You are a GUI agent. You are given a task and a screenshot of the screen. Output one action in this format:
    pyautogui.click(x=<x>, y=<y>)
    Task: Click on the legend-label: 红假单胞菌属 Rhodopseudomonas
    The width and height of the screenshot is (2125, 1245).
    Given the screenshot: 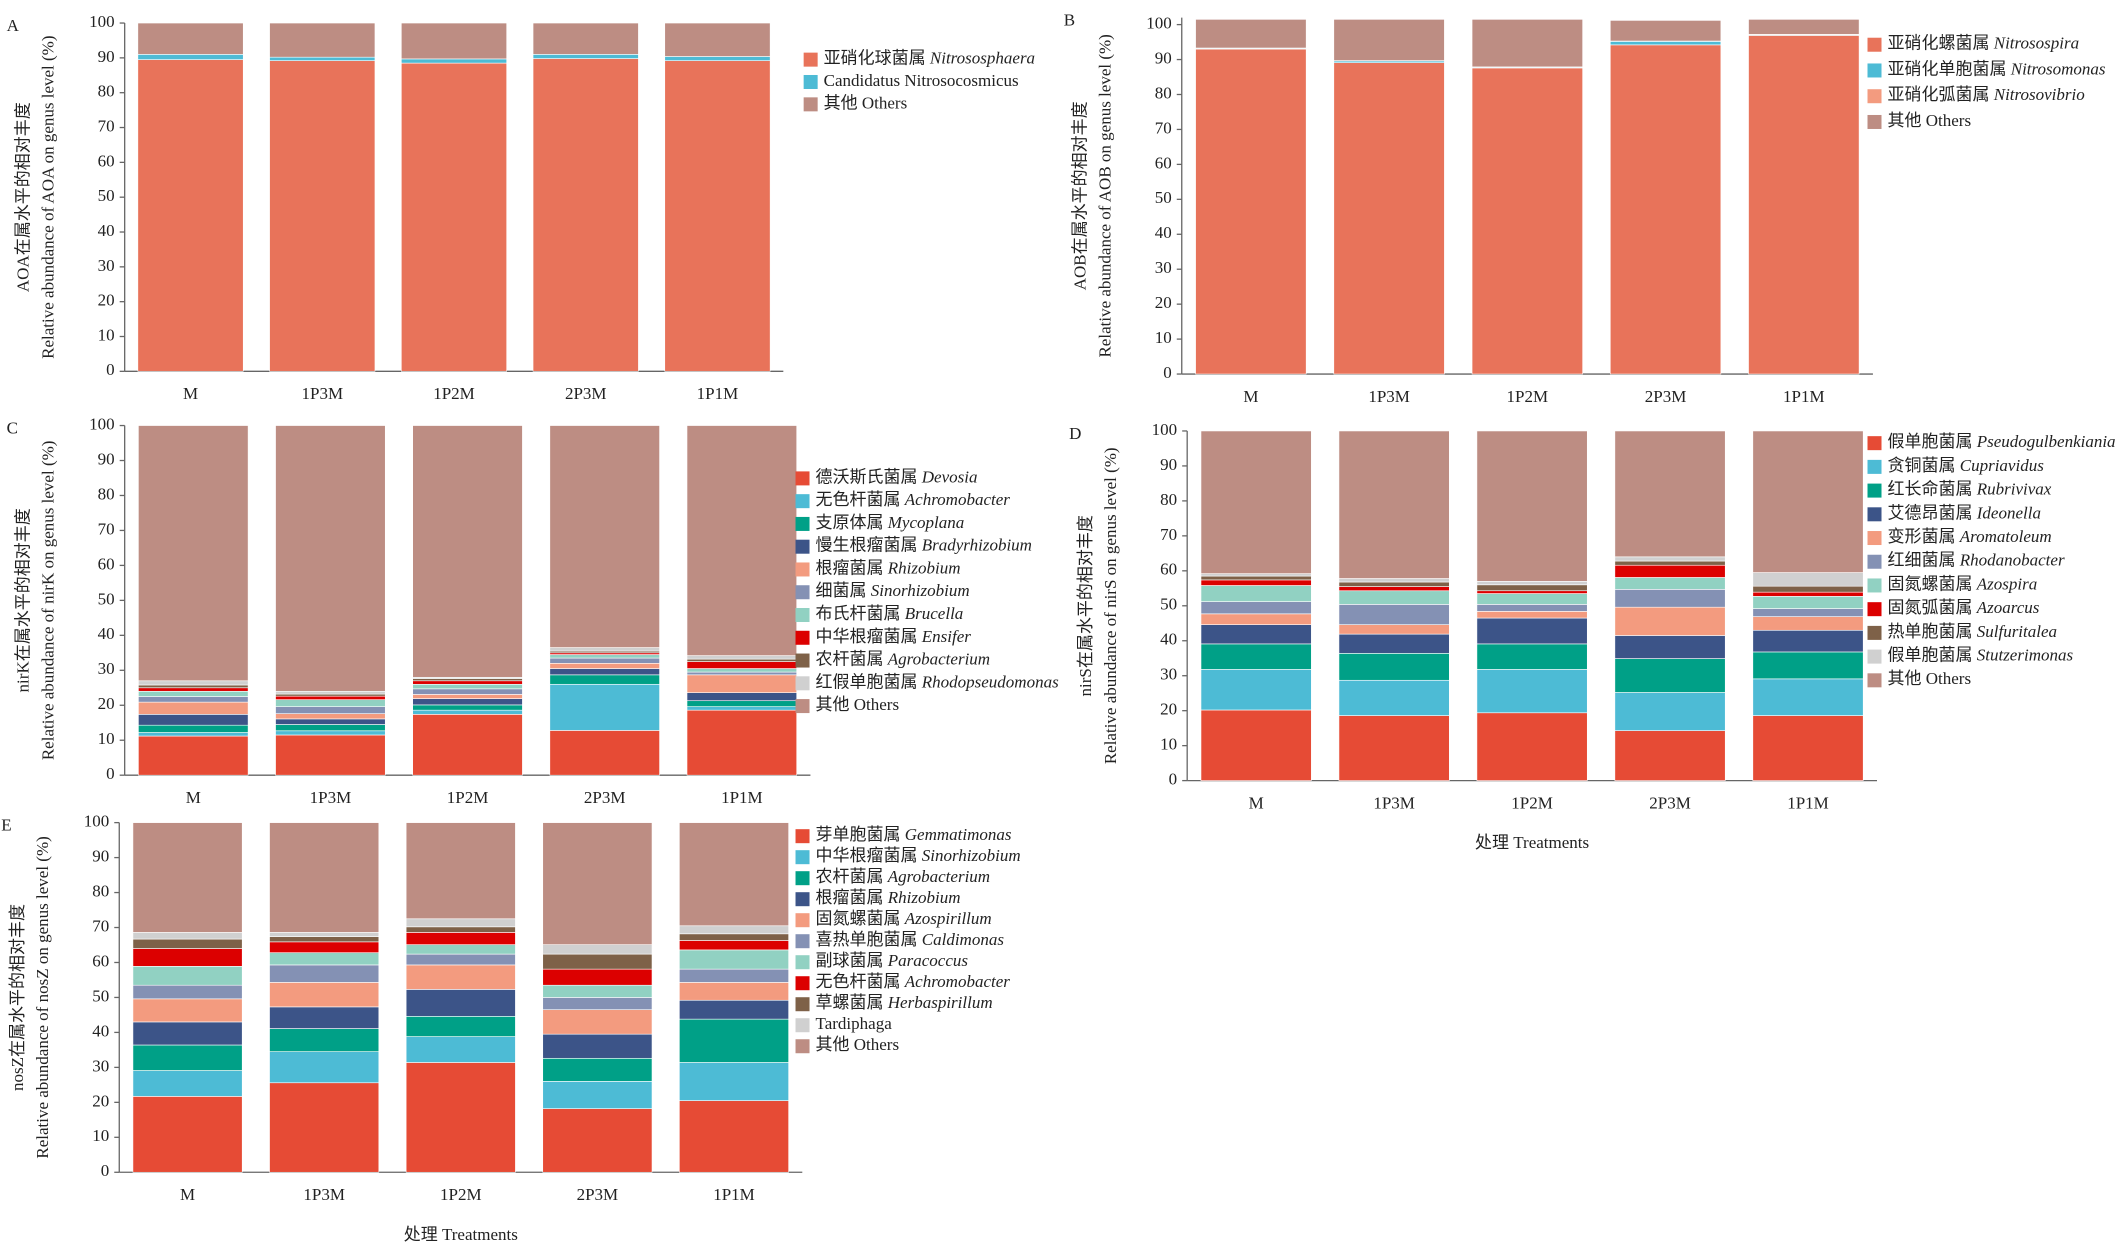 What is the action you would take?
    pyautogui.click(x=938, y=681)
    